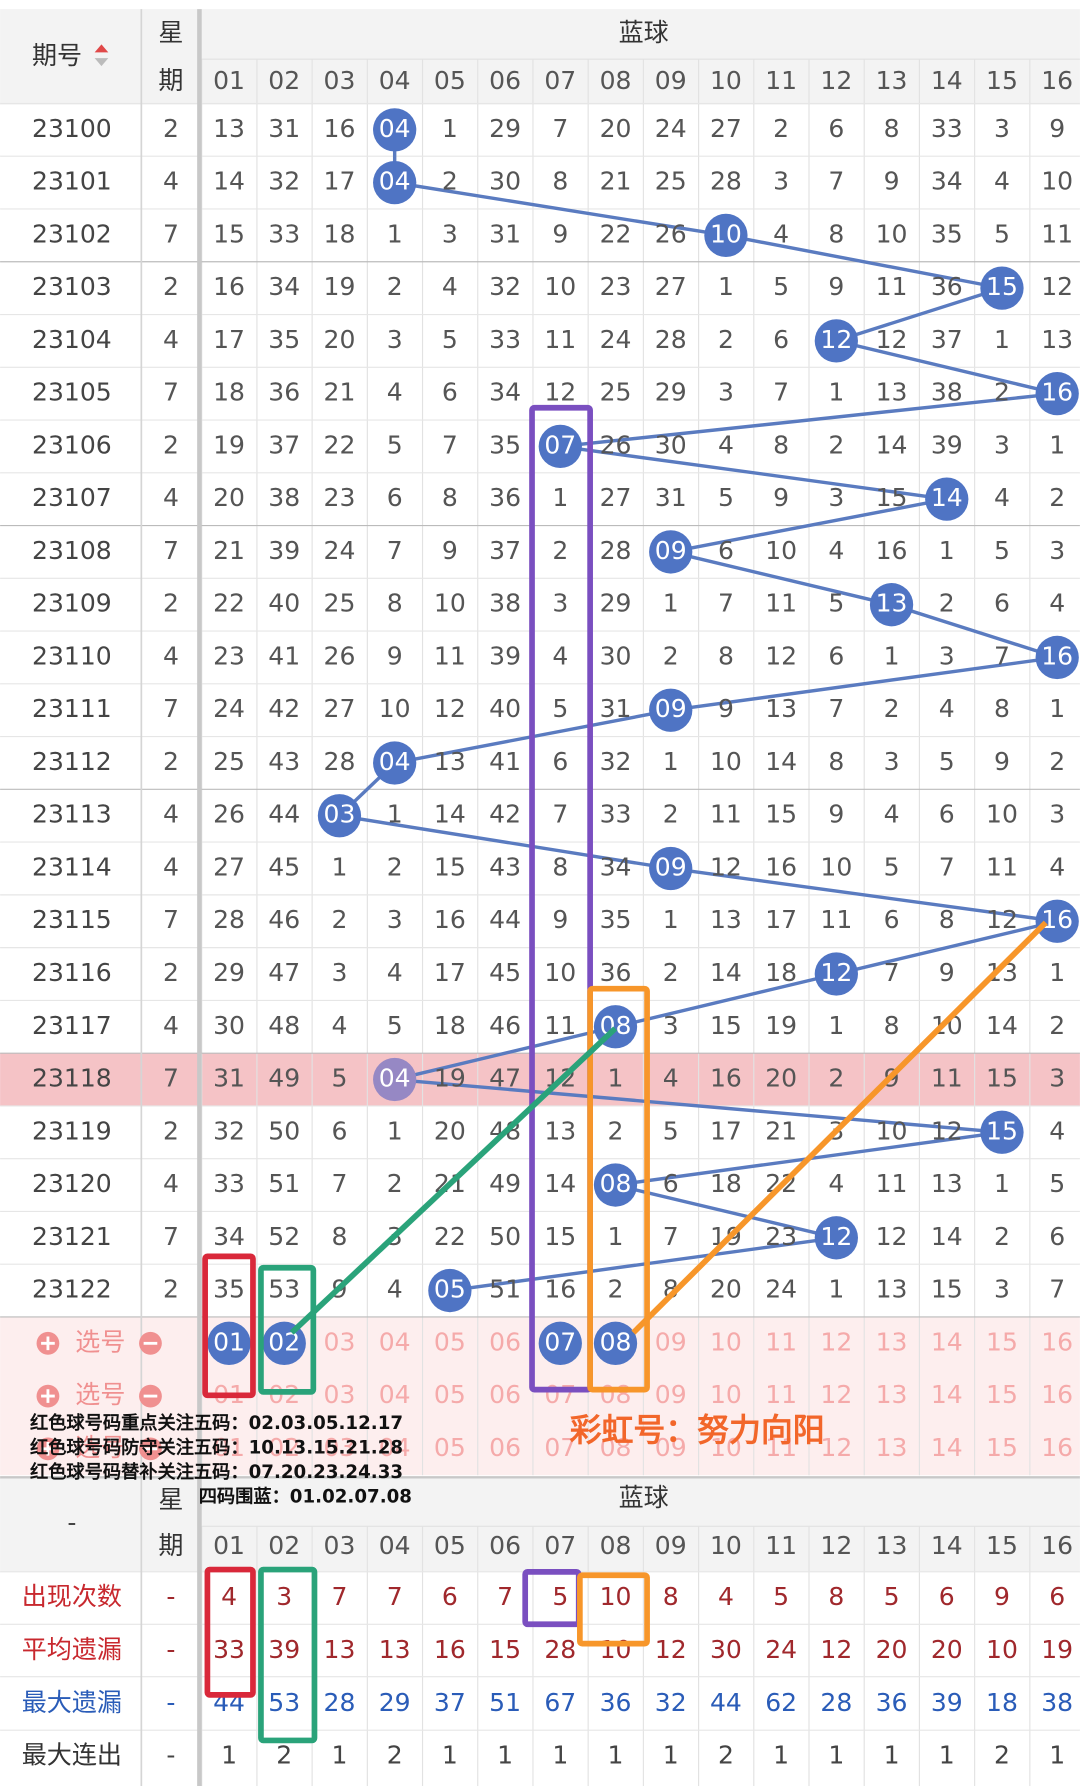  What do you see at coordinates (892, 497) in the screenshot?
I see `cell-number: 15` at bounding box center [892, 497].